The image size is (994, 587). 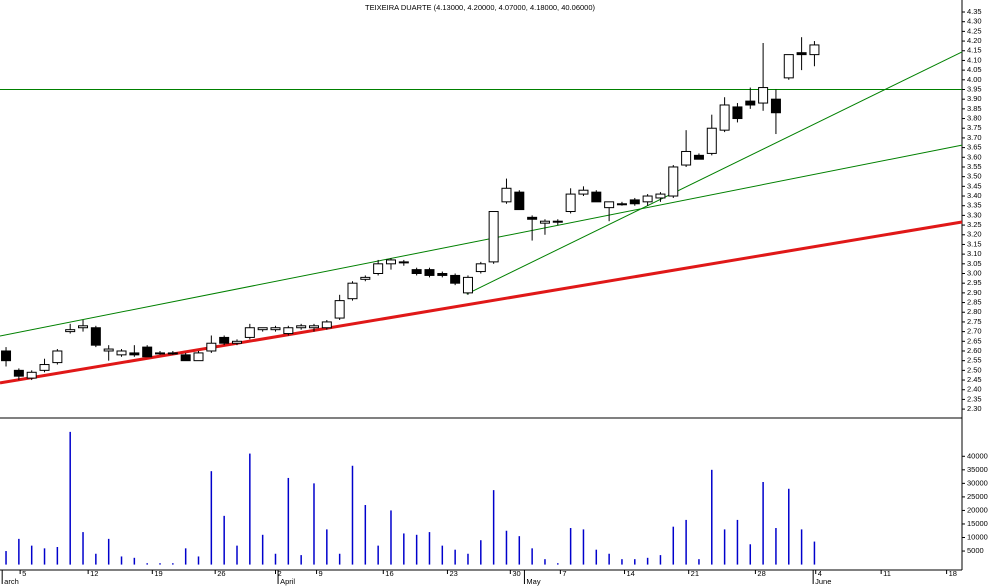 What do you see at coordinates (974, 243) in the screenshot?
I see `y-tick-label: 3.15` at bounding box center [974, 243].